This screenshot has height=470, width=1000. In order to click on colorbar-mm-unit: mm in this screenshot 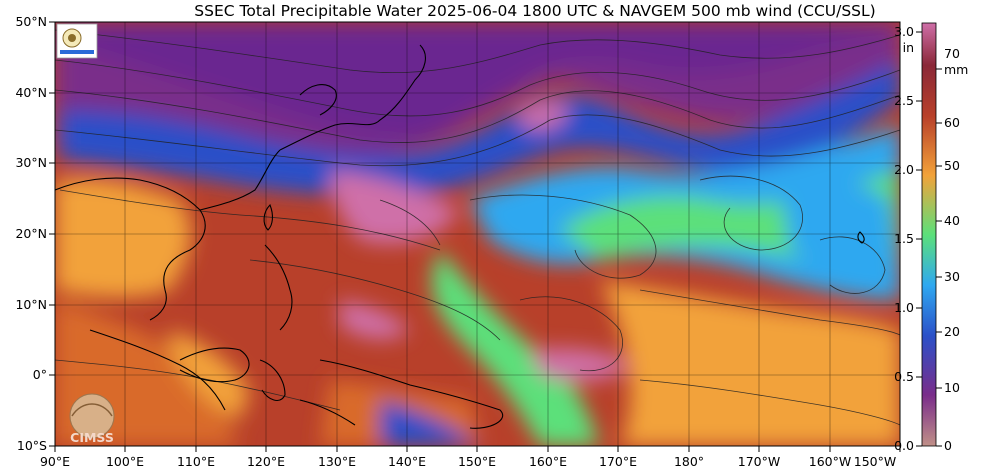, I will do `click(956, 69)`.